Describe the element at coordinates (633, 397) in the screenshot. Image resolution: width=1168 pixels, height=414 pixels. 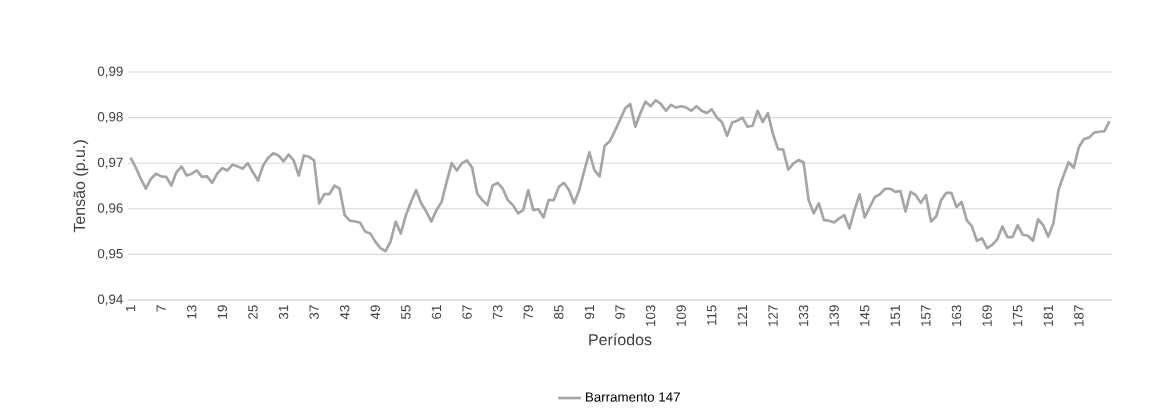
I see `legend-label: Barramento 147` at that location.